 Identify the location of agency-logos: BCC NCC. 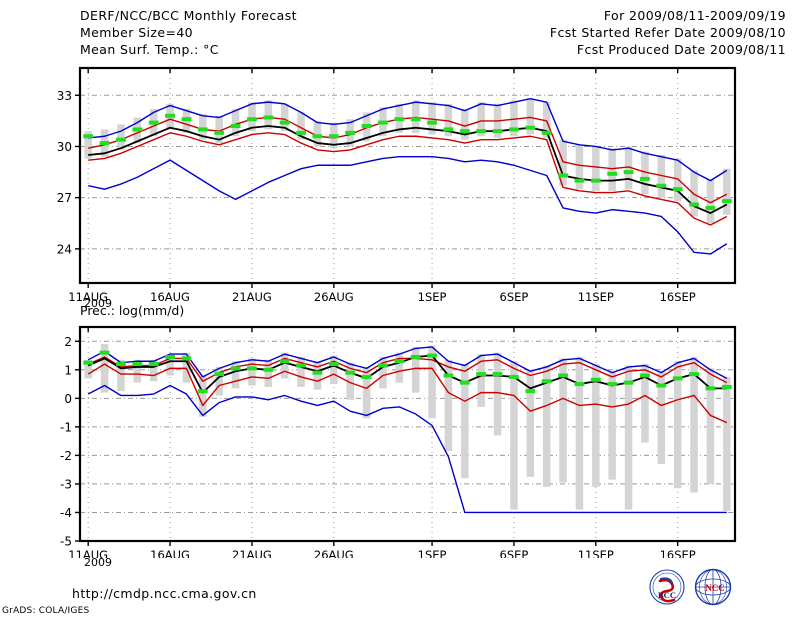
(700, 588).